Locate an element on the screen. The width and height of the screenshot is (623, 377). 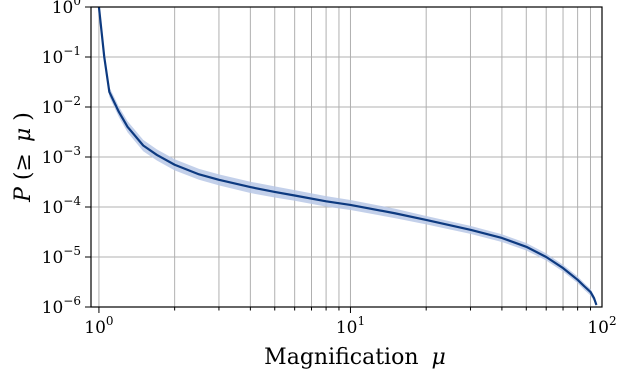
y-axis-label-symbol: μ is located at coordinates (23, 135).